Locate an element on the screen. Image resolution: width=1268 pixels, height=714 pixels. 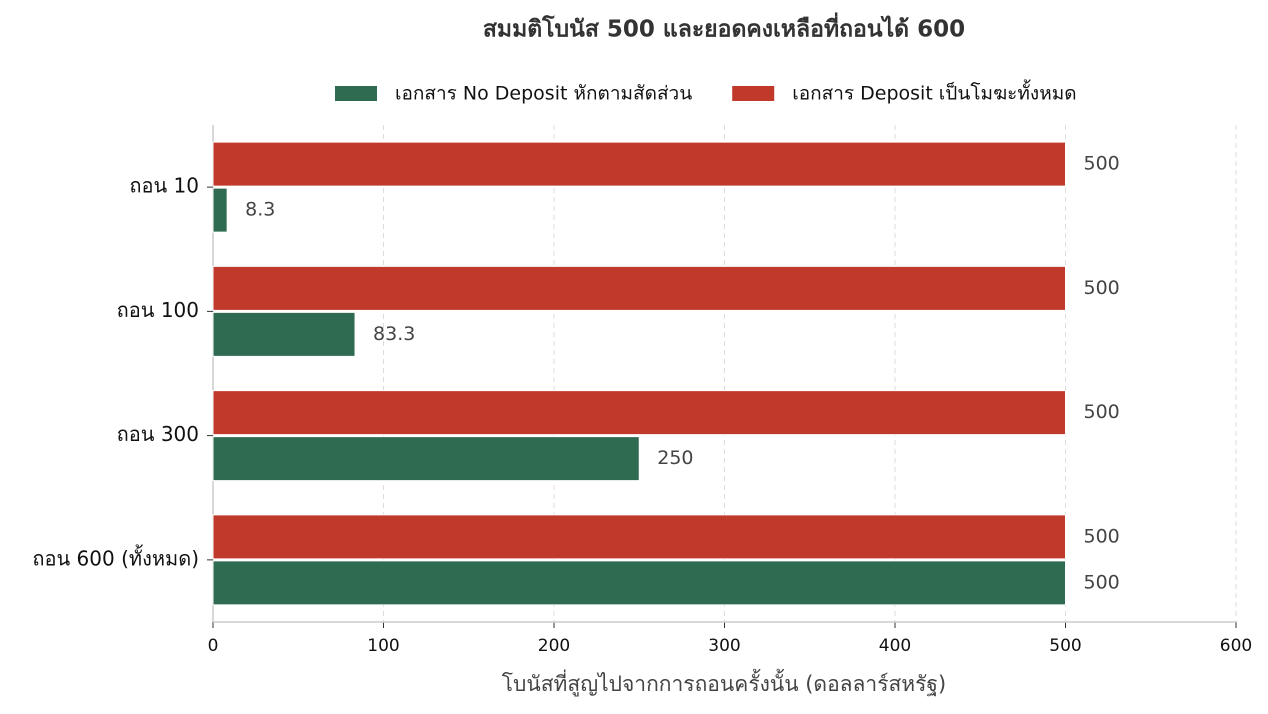
legend-label: เอกสาร No Deposit หักตามสัดส่วน is located at coordinates (543, 94).